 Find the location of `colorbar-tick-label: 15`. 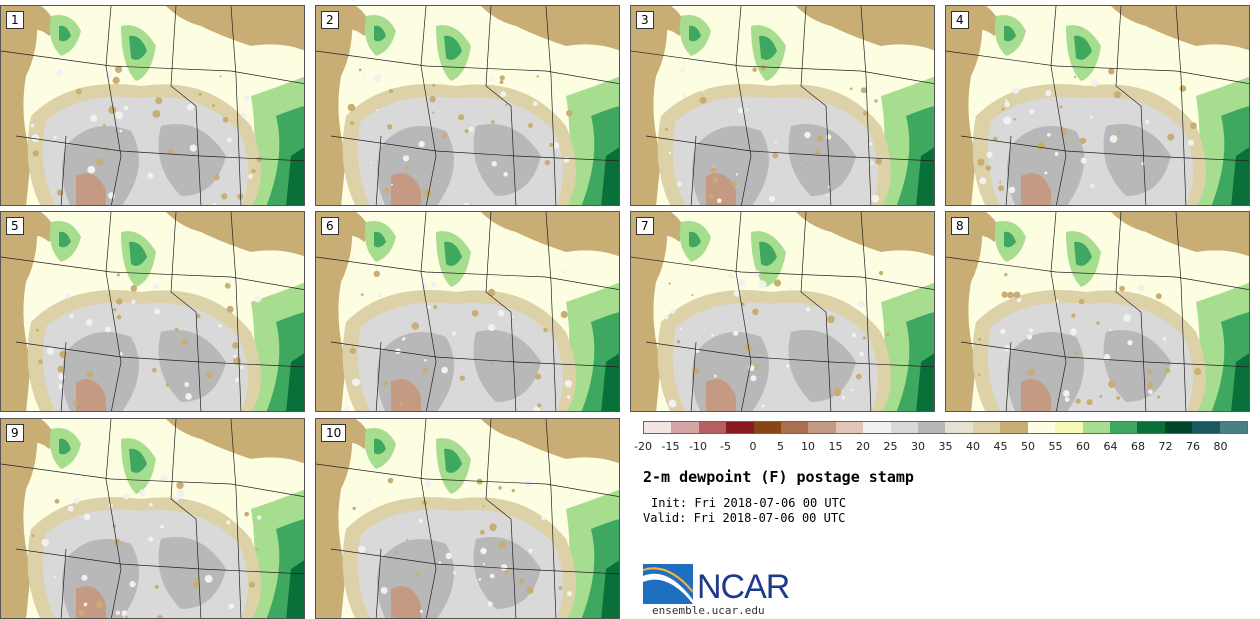

colorbar-tick-label: 15 is located at coordinates (835, 446).